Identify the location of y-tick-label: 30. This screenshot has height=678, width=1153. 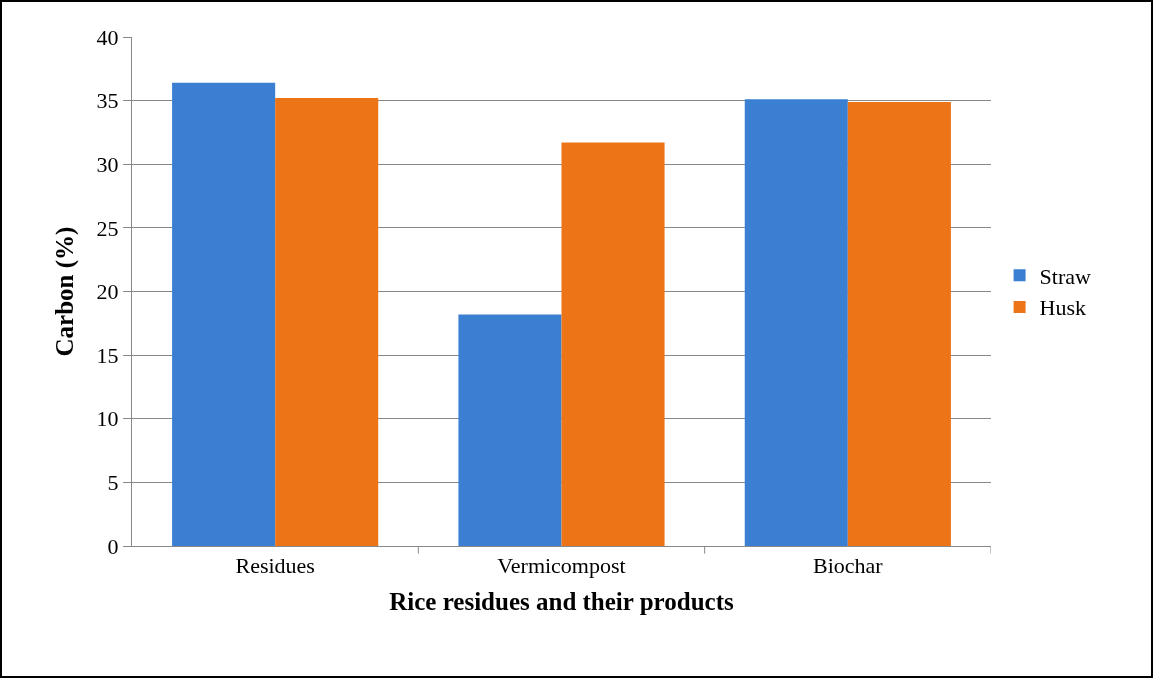
(107, 164).